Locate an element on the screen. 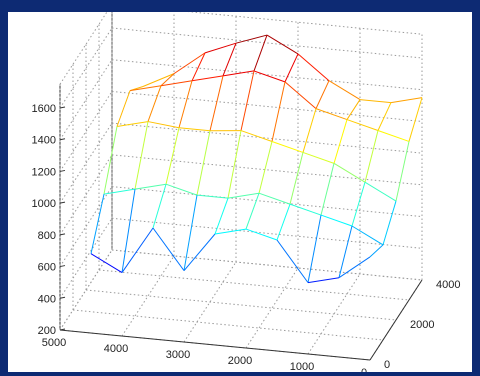 The height and width of the screenshot is (376, 480). z-tick-label: 800 is located at coordinates (47, 236).